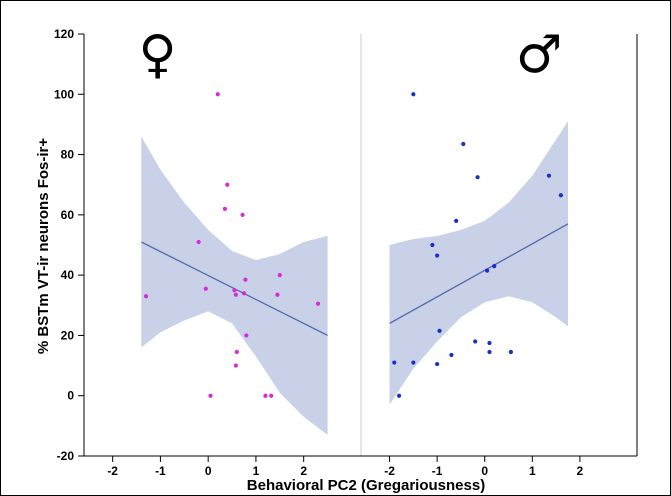 The height and width of the screenshot is (496, 671). Describe the element at coordinates (64, 94) in the screenshot. I see `y-tick-label: 100` at that location.